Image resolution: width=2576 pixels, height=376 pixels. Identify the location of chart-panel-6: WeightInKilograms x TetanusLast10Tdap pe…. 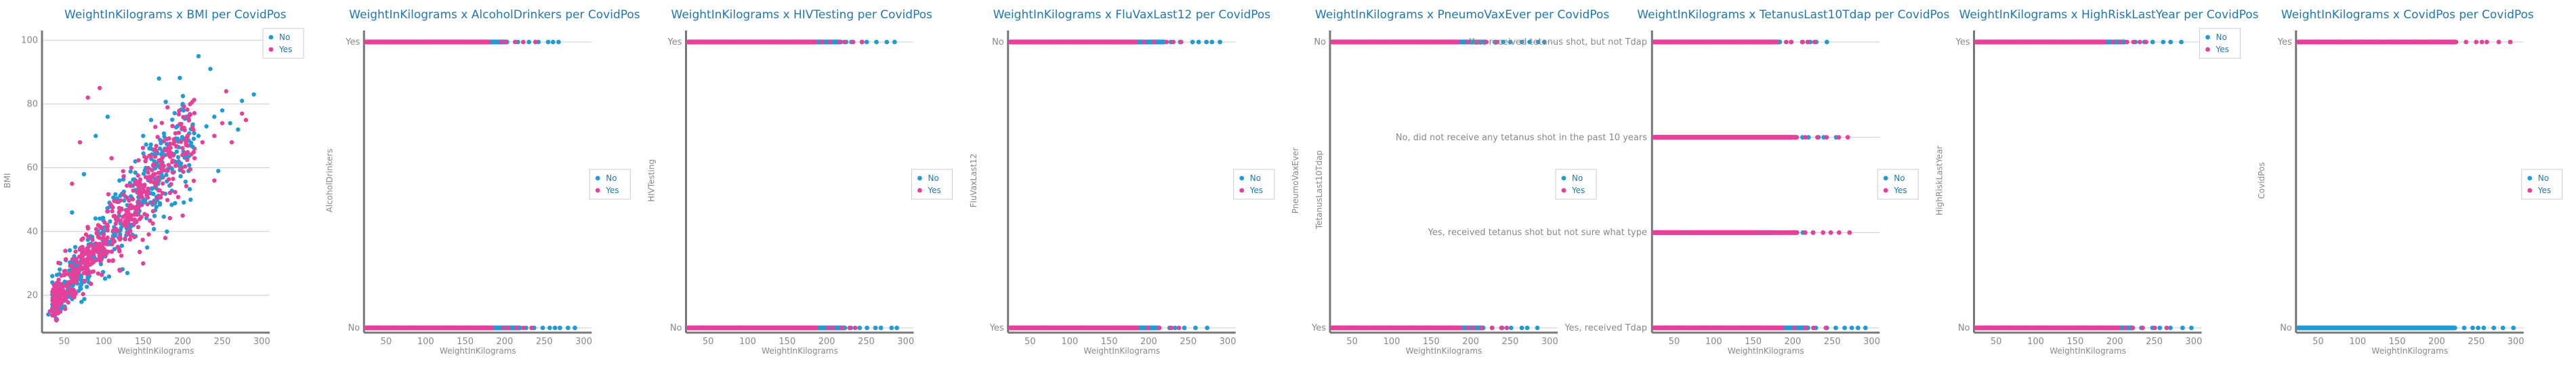
(1793, 182).